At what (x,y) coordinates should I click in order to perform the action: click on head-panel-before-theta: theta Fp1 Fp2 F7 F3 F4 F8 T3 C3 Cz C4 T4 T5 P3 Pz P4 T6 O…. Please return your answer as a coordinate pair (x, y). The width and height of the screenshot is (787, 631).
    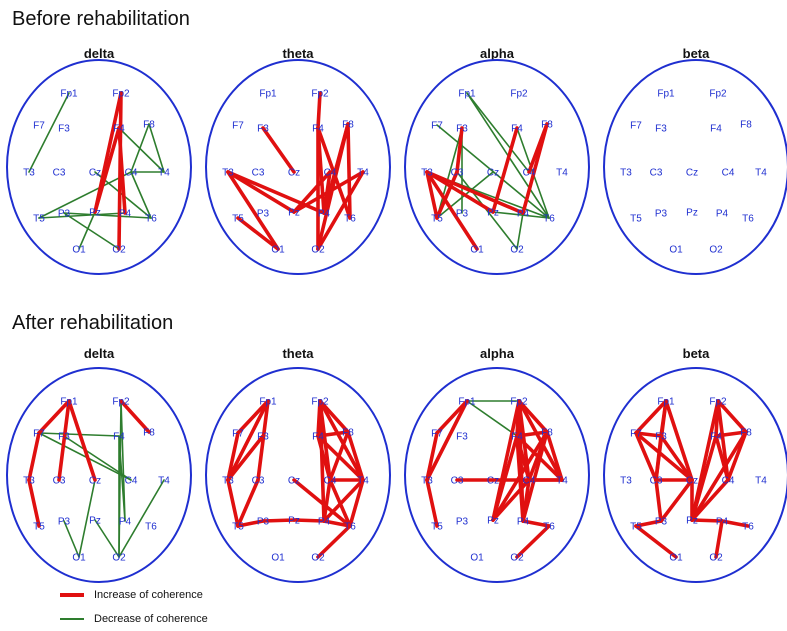
    Looking at the image, I should click on (298, 160).